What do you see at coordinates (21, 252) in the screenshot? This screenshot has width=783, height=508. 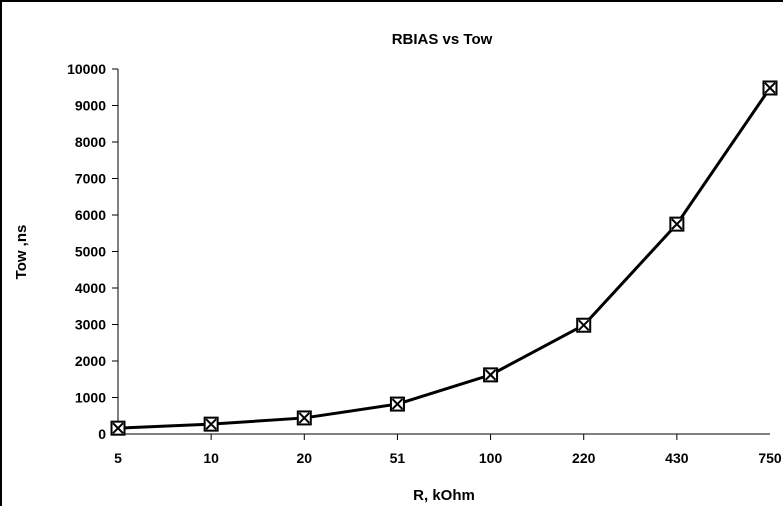 I see `y-axis-label: Tow ,ns` at bounding box center [21, 252].